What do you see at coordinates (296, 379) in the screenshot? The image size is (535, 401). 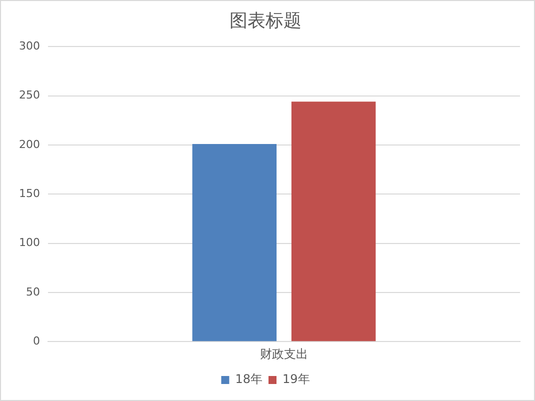 I see `legend-label: 19年` at bounding box center [296, 379].